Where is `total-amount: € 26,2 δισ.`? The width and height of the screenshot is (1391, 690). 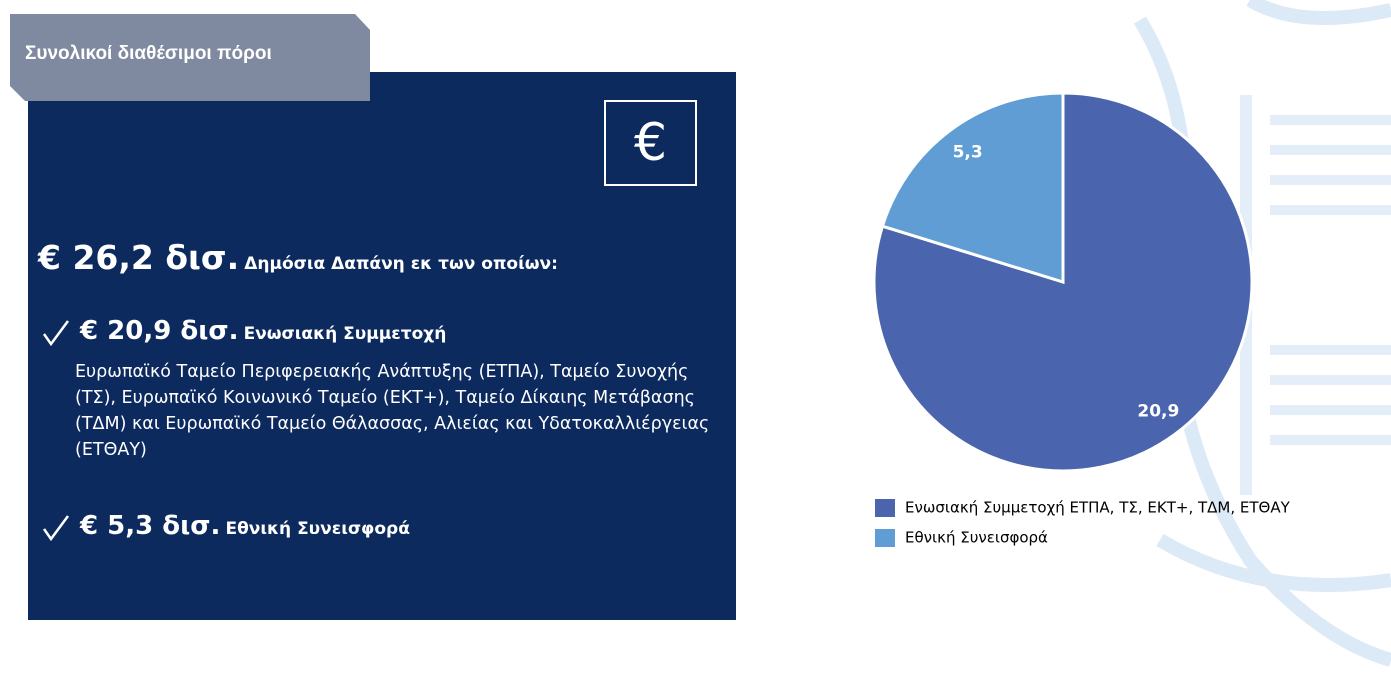
total-amount: € 26,2 δισ. is located at coordinates (139, 257).